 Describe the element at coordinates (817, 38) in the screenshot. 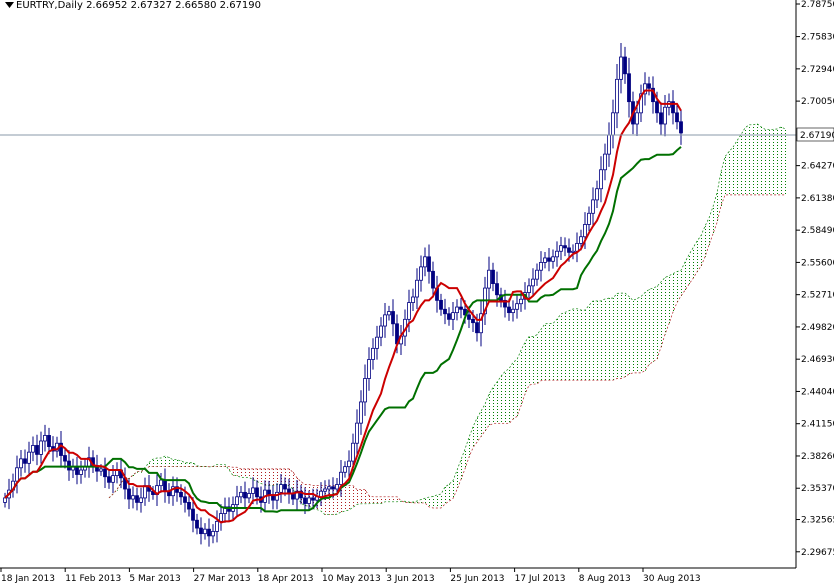

I see `y-tick-label: 2.75830` at that location.